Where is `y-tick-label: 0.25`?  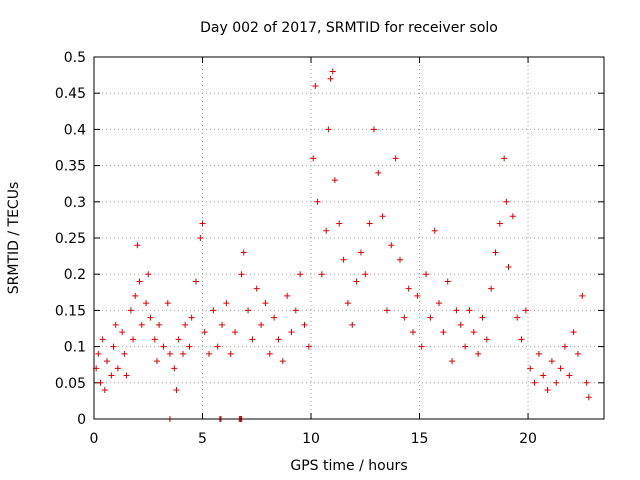
y-tick-label: 0.25 is located at coordinates (70, 239).